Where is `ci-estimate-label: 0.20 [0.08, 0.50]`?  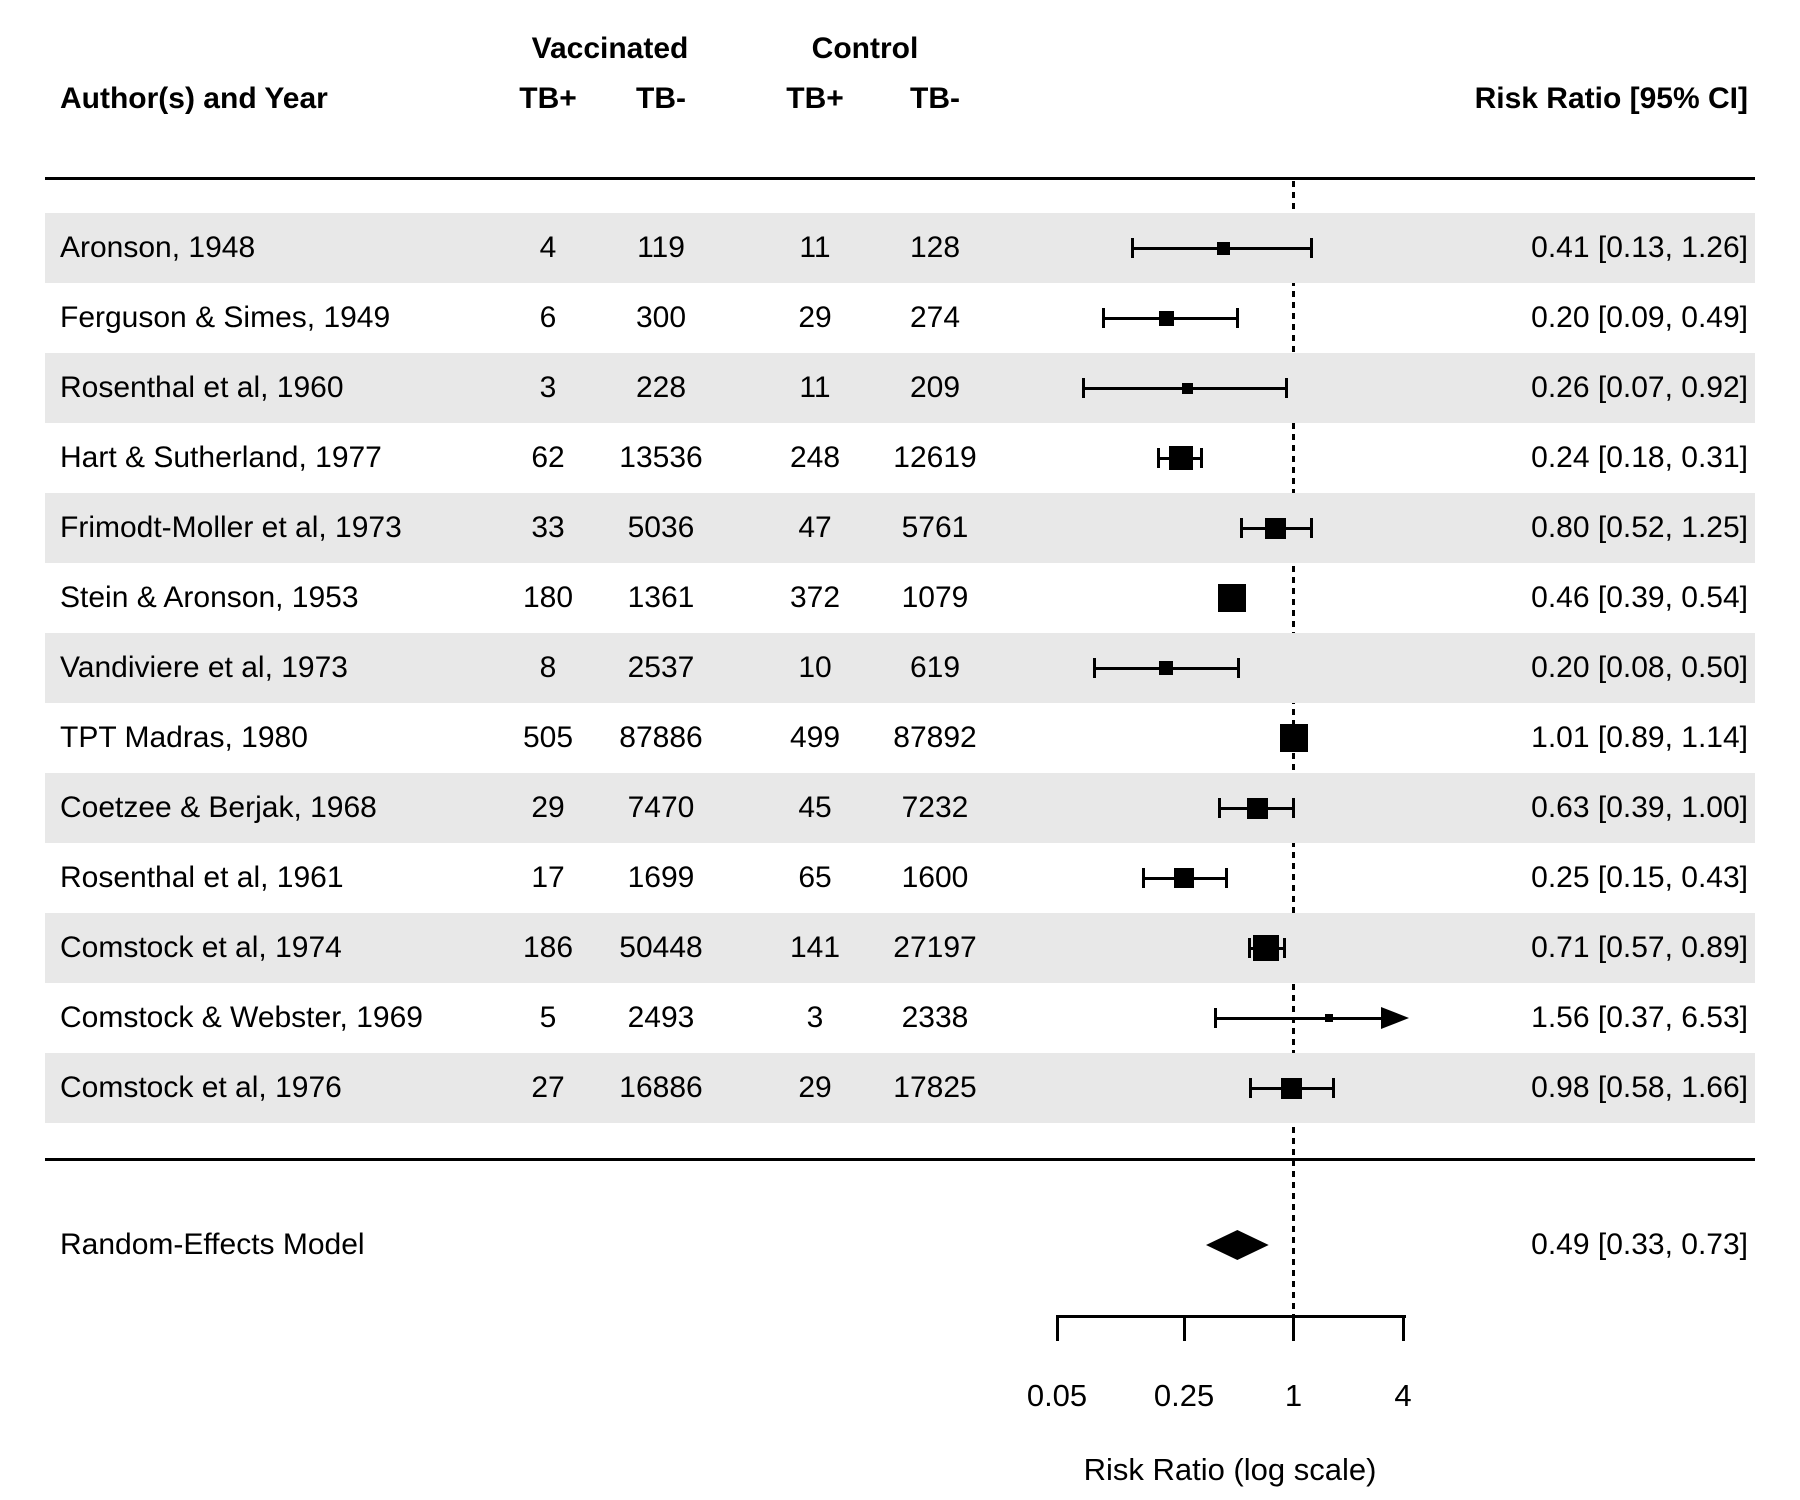 ci-estimate-label: 0.20 [0.08, 0.50] is located at coordinates (1639, 667).